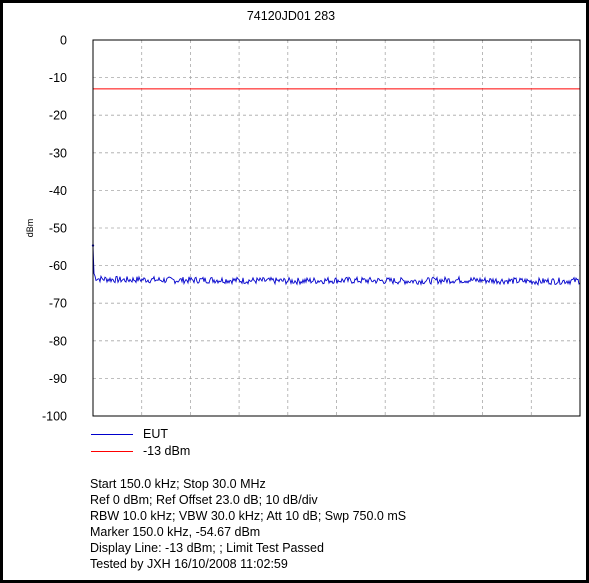 The height and width of the screenshot is (583, 589). I want to click on y-tick-label: -90, so click(58, 379).